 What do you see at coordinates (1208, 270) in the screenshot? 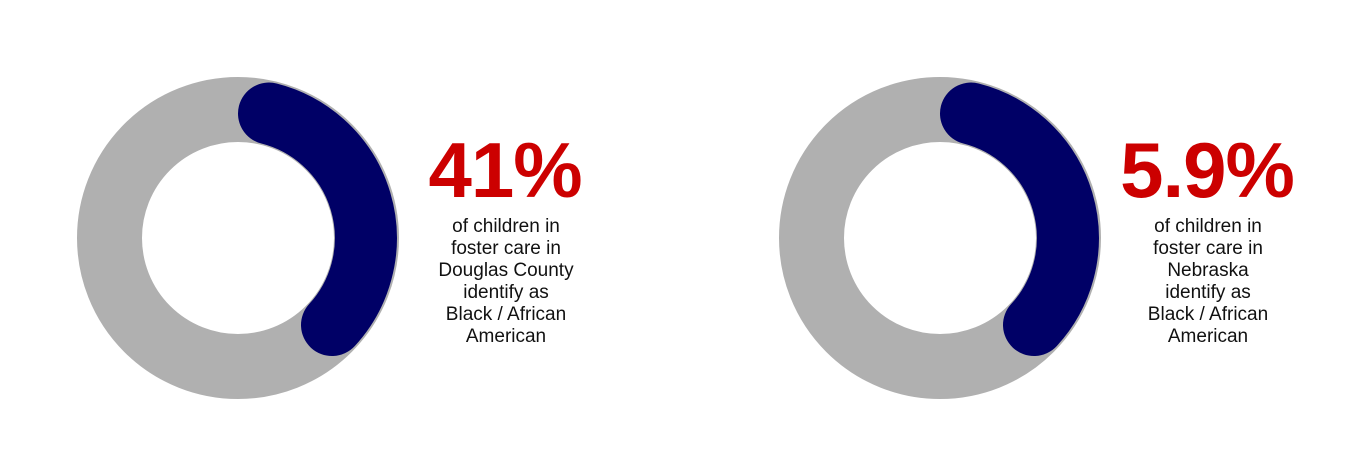
I see `caption-line: Nebraska` at bounding box center [1208, 270].